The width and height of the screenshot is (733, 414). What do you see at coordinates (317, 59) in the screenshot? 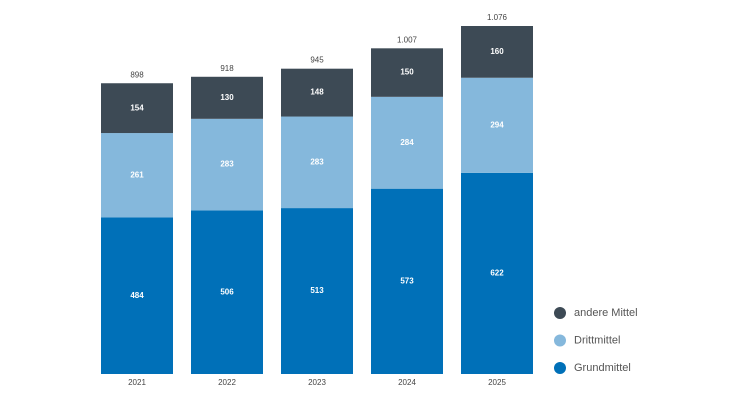
I see `total-label: 945` at bounding box center [317, 59].